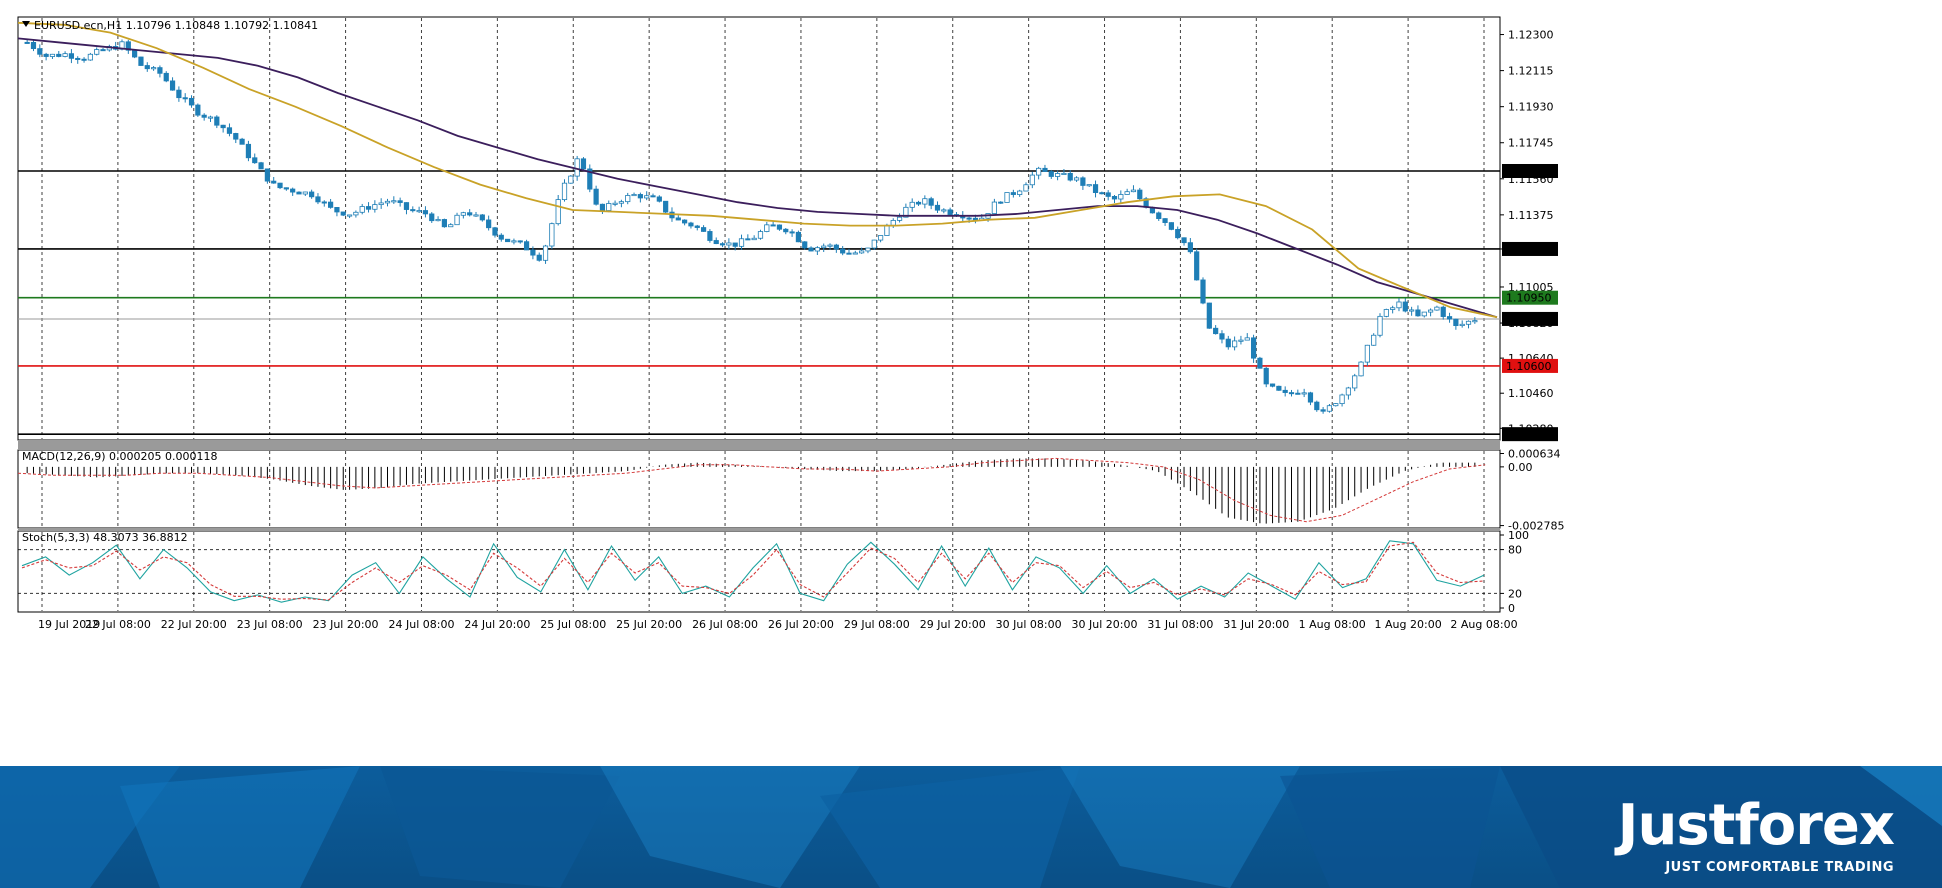 Image resolution: width=1942 pixels, height=888 pixels. I want to click on panel-separator, so click(759, 445).